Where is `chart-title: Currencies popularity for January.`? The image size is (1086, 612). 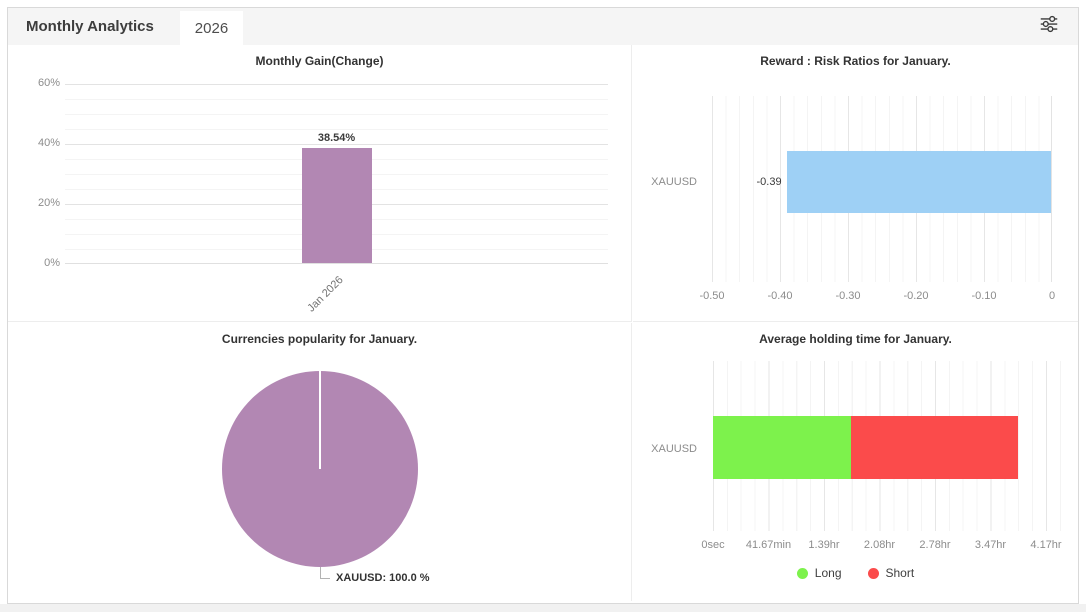 chart-title: Currencies popularity for January. is located at coordinates (319, 339).